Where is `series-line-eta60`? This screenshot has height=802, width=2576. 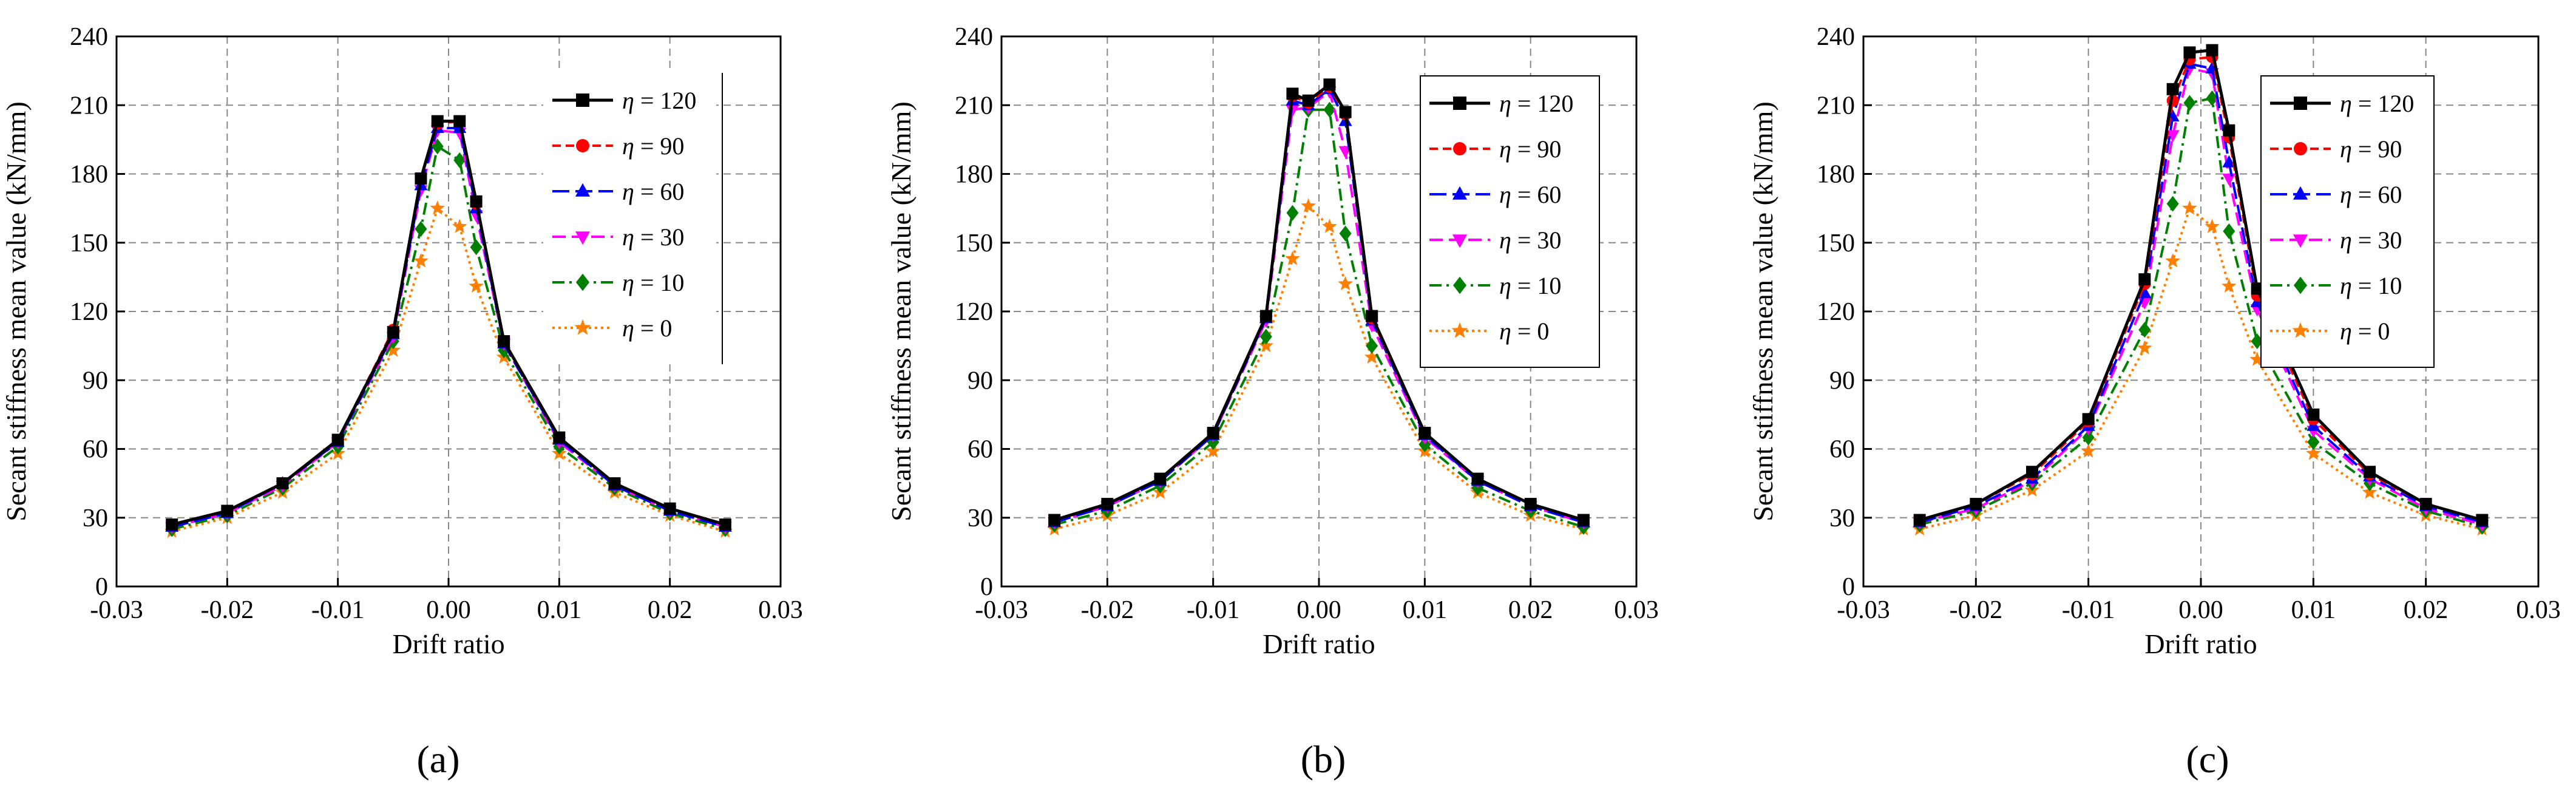
series-line-eta60 is located at coordinates (2201, 293).